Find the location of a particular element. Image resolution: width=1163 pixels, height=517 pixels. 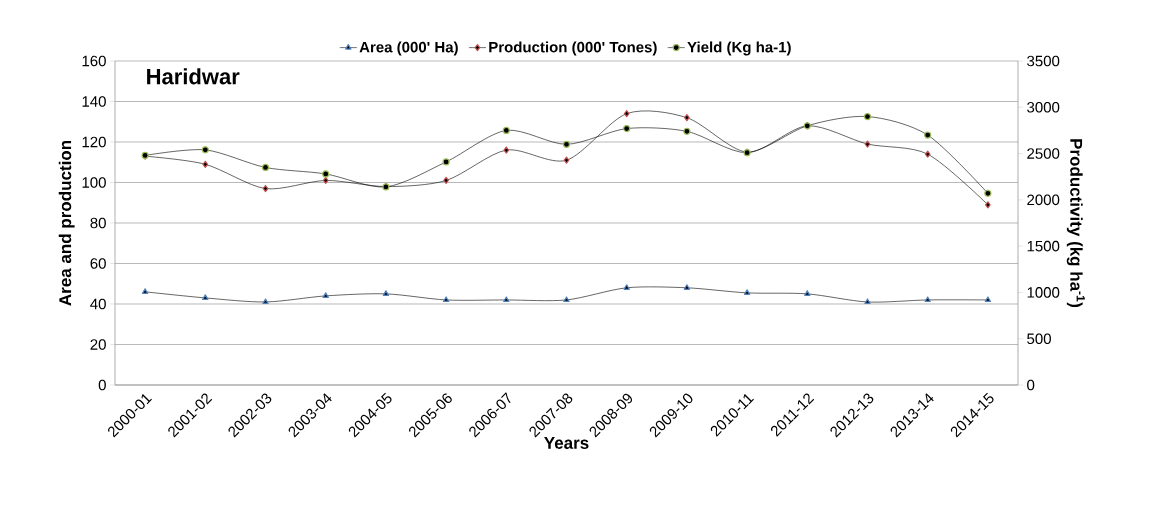

y2-tick-label: 0 is located at coordinates (1031, 385).